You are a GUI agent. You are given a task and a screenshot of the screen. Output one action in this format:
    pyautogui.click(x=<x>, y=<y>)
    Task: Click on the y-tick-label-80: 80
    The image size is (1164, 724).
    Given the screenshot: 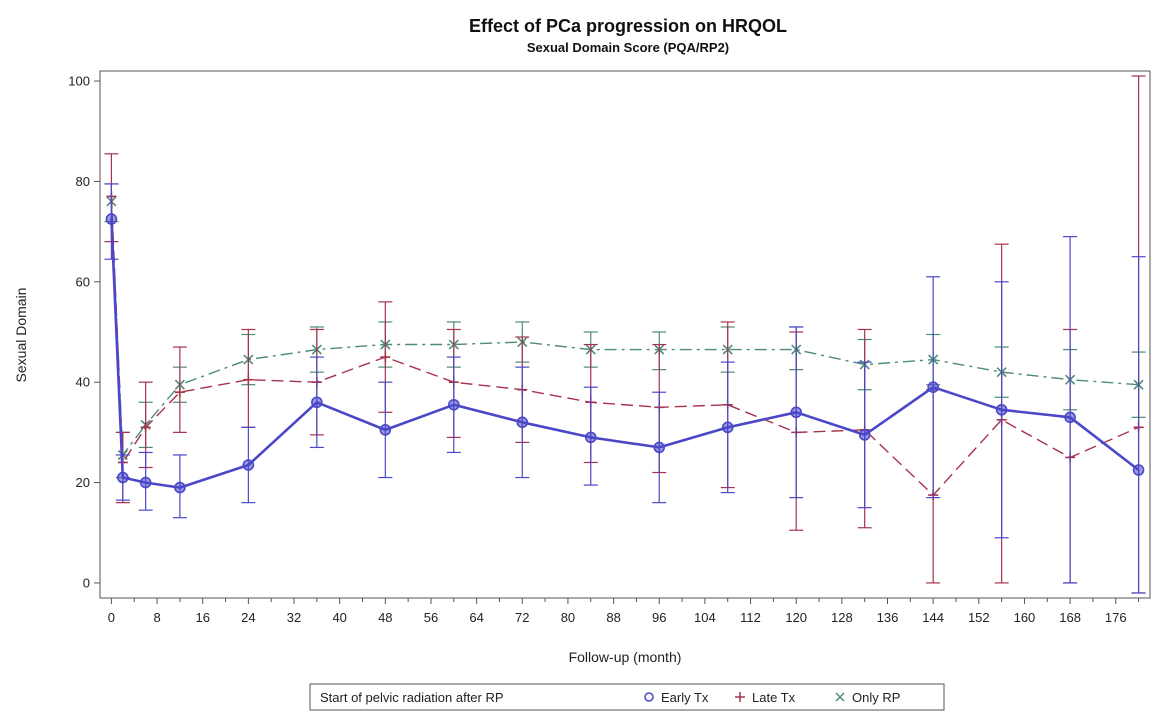 What is the action you would take?
    pyautogui.click(x=83, y=181)
    